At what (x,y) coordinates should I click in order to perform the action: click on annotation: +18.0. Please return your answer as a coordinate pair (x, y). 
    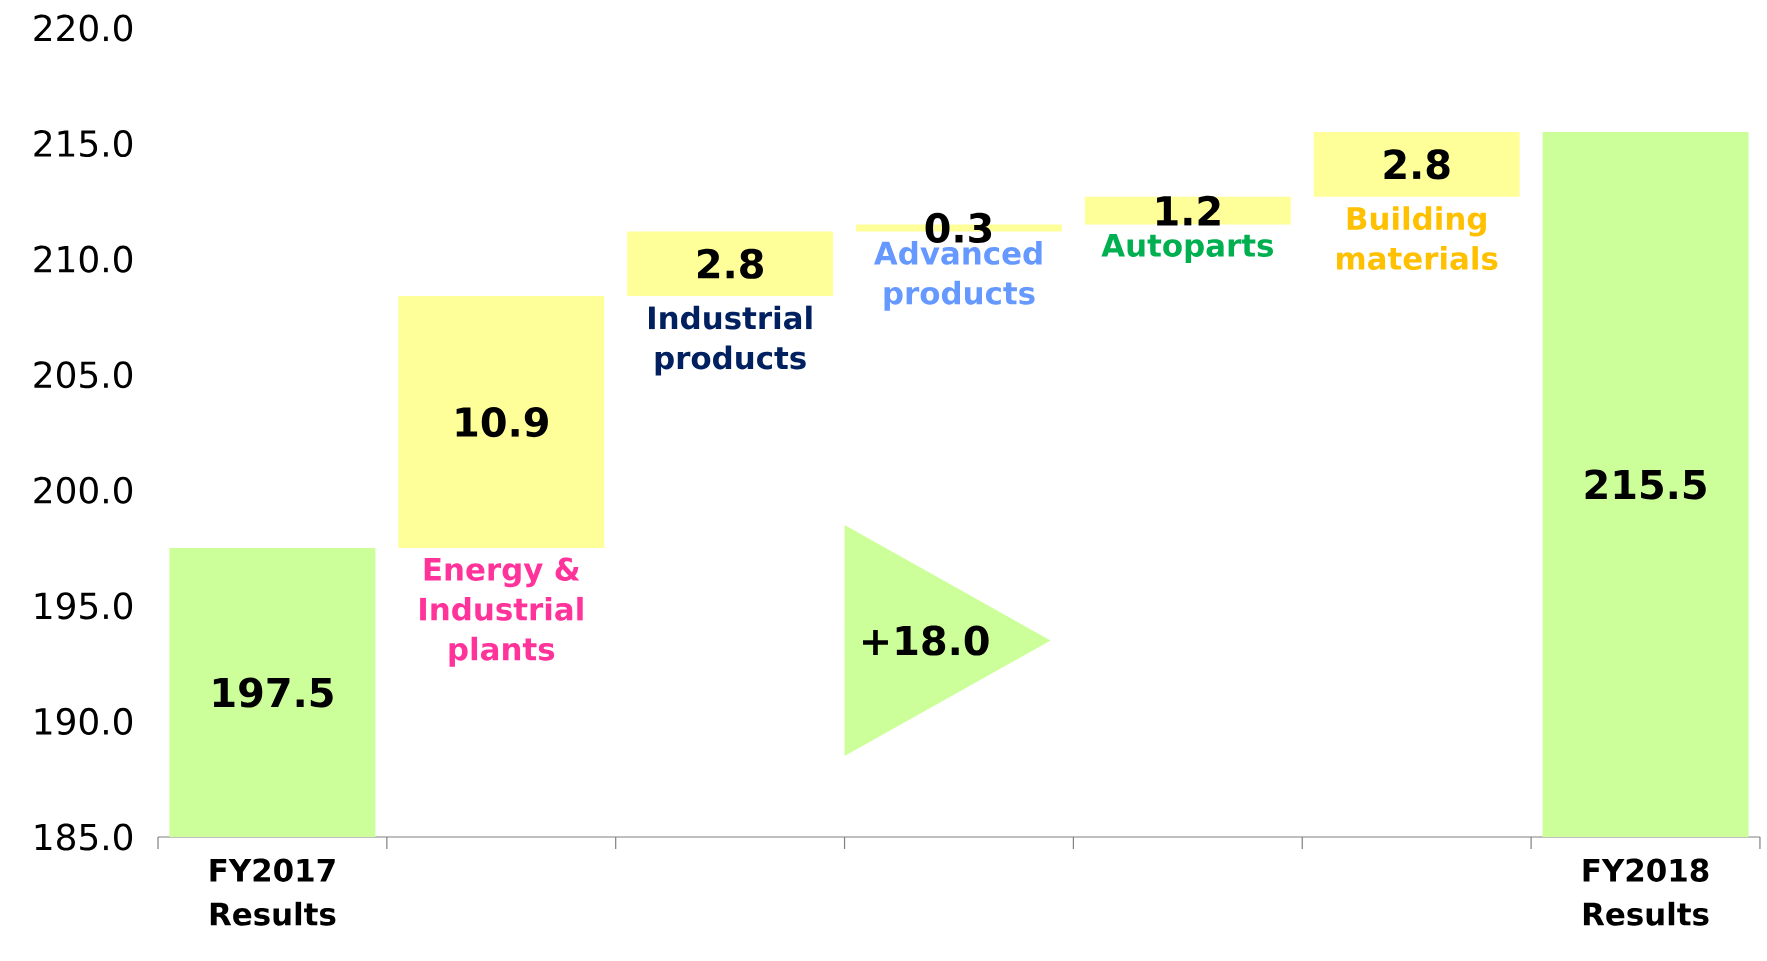
    Looking at the image, I should click on (926, 640).